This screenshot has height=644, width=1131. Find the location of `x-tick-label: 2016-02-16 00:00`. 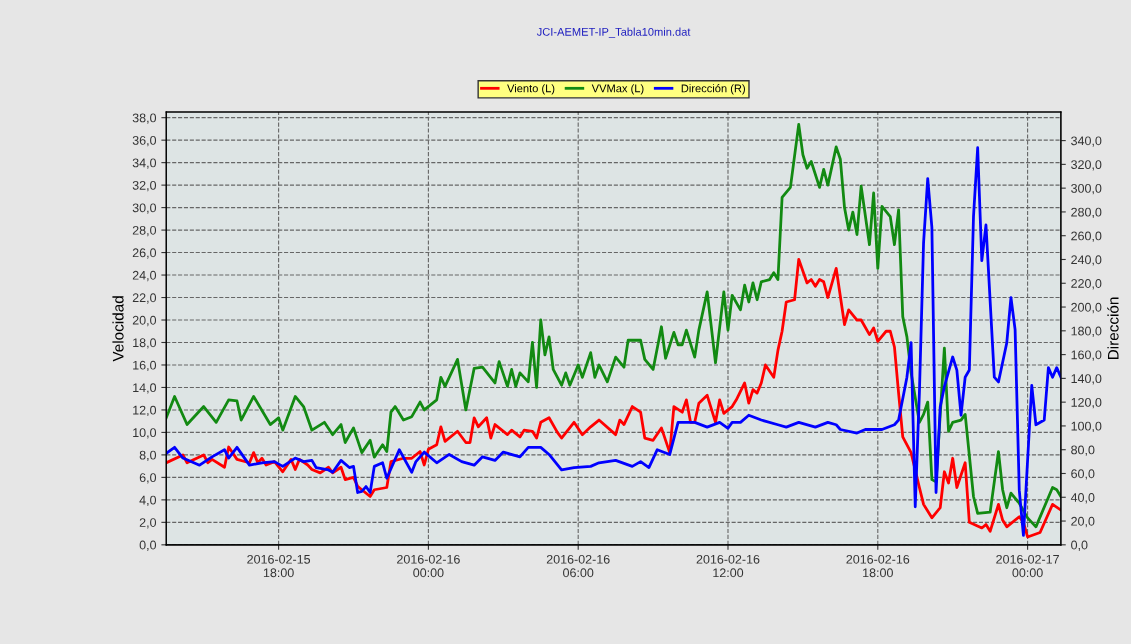

x-tick-label: 2016-02-16 00:00 is located at coordinates (428, 566).